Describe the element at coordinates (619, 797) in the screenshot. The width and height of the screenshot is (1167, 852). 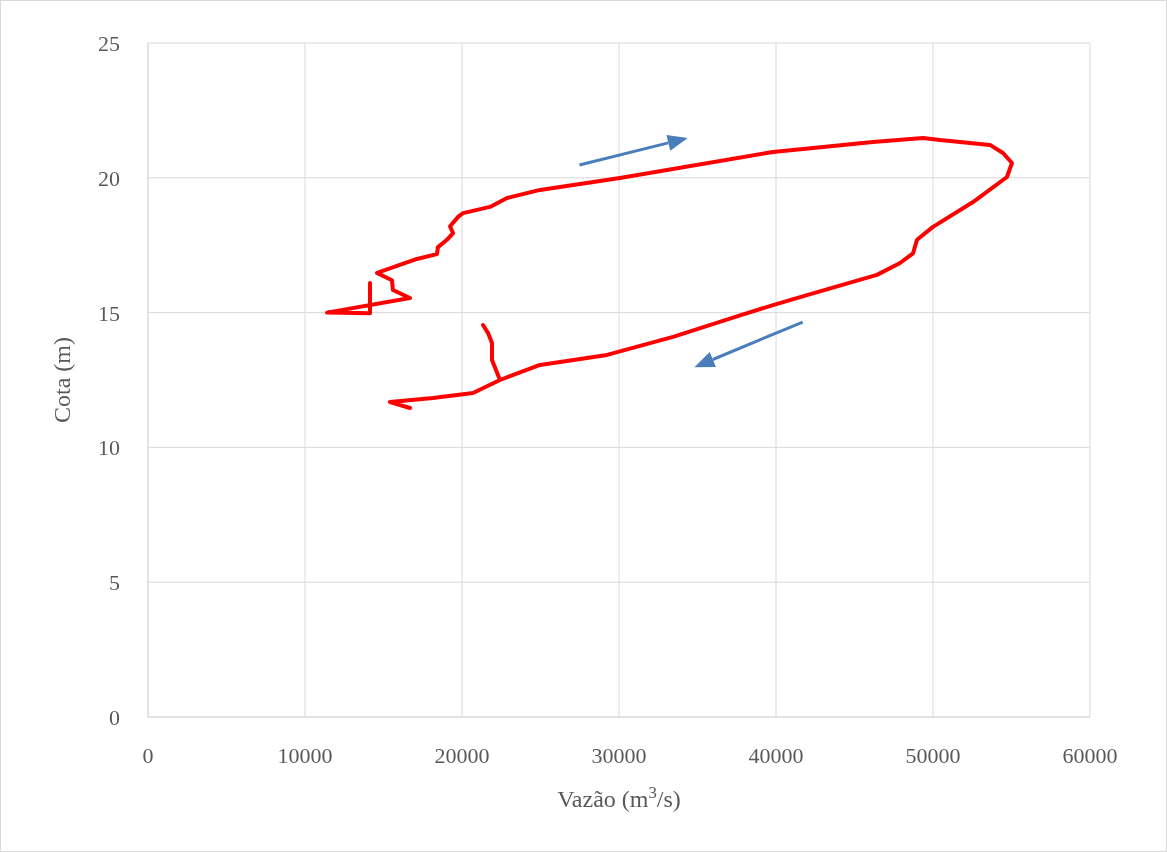
I see `x-axis-title: Vazão (m$^{3}$/s)` at that location.